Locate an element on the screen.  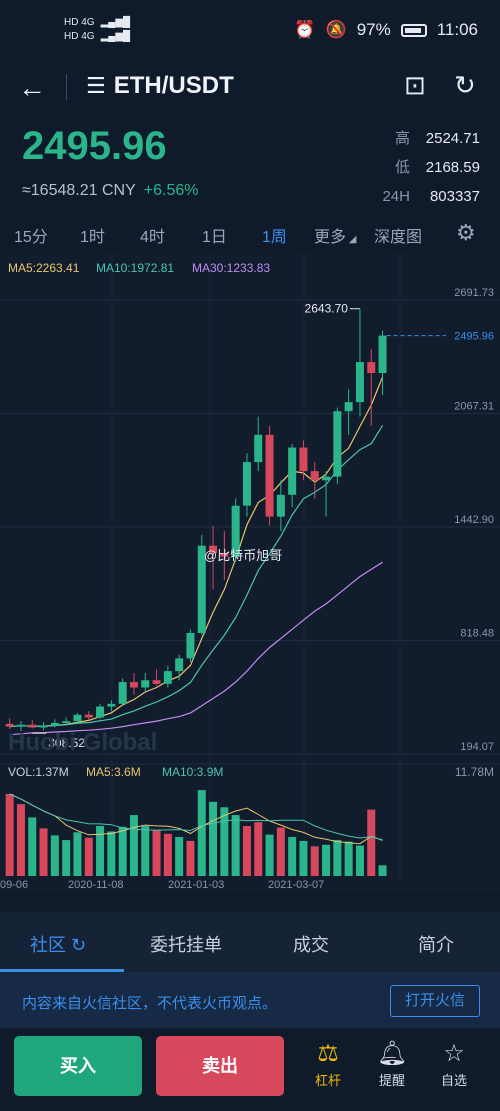
clock: 11:06 is located at coordinates (457, 29).